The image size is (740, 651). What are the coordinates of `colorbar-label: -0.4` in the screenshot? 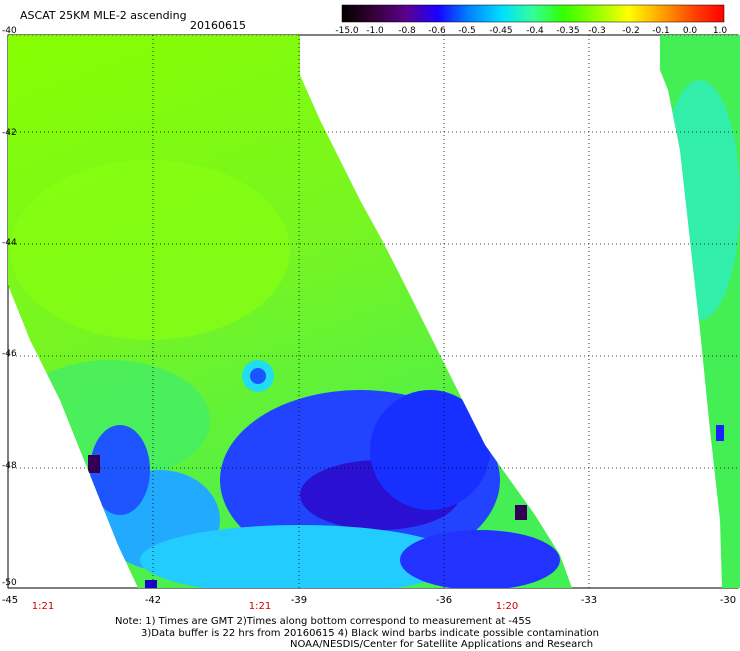 It's located at (535, 31).